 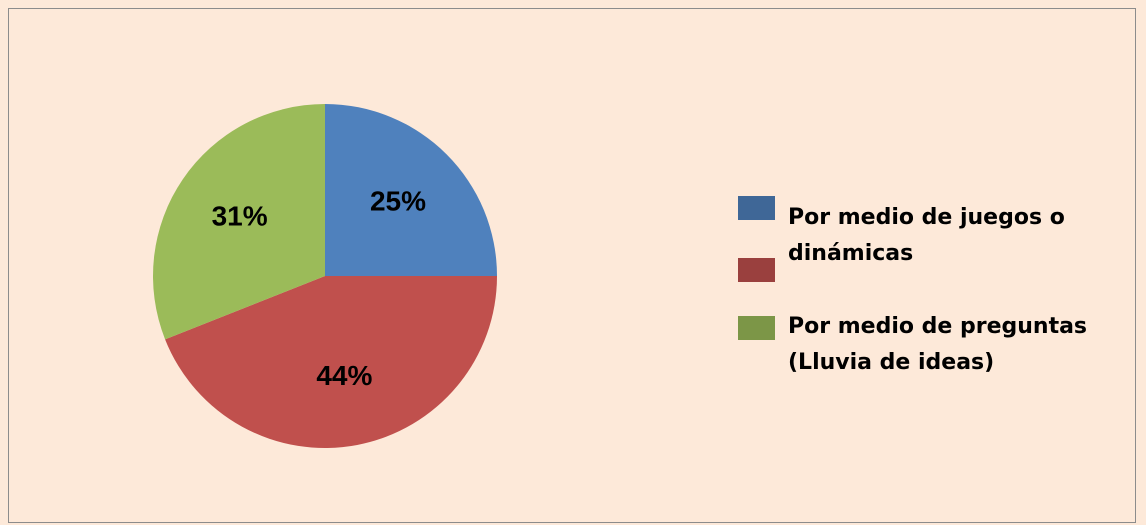 What do you see at coordinates (926, 235) in the screenshot?
I see `legend-label: Por medio de juegos o dinámicas` at bounding box center [926, 235].